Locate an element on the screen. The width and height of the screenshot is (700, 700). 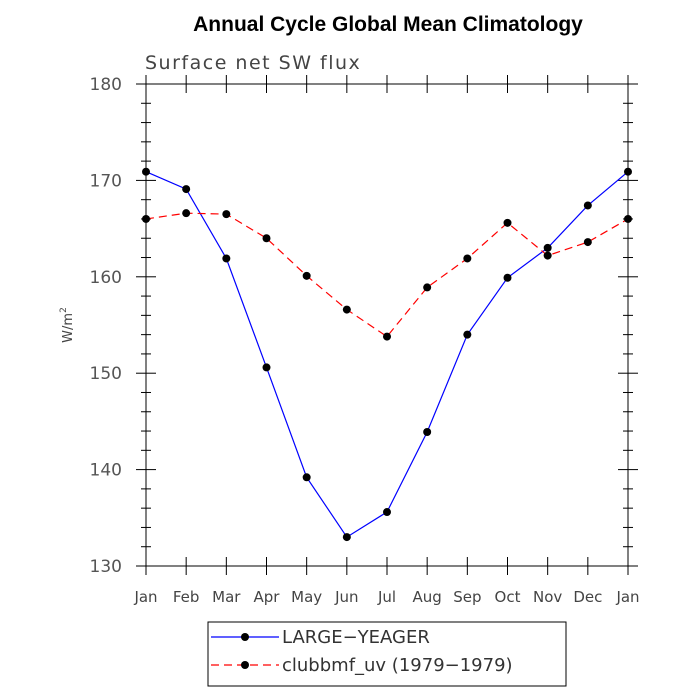
y-tick-label: 170 is located at coordinates (106, 181).